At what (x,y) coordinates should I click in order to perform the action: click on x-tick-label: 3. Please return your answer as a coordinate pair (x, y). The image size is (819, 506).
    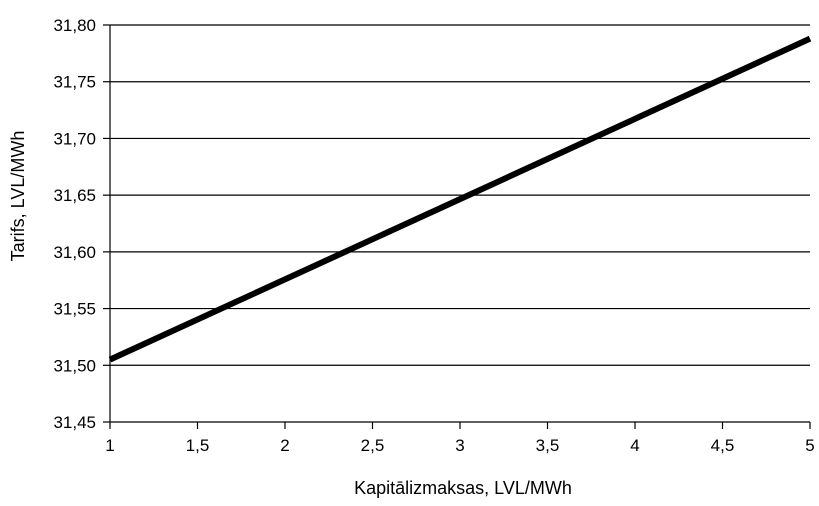
    Looking at the image, I should click on (459, 445).